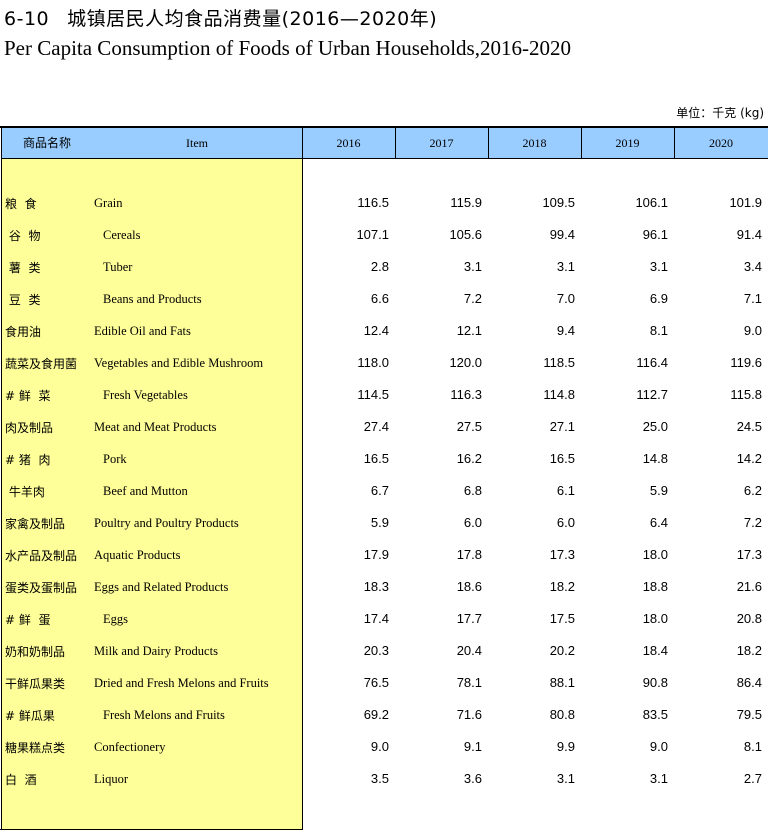  What do you see at coordinates (379, 778) in the screenshot?
I see `row-value-2016: 3.5` at bounding box center [379, 778].